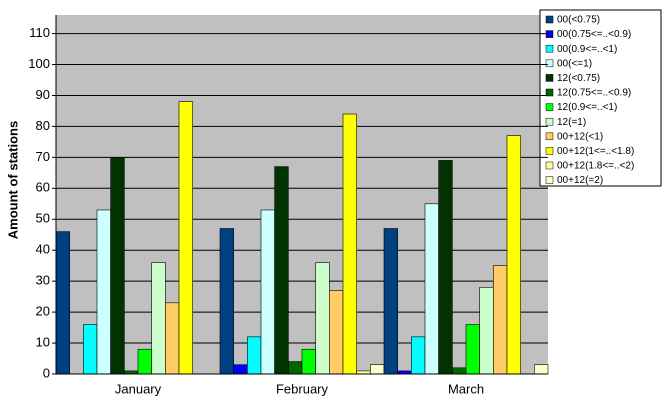 Image resolution: width=667 pixels, height=415 pixels. What do you see at coordinates (43, 94) in the screenshot?
I see `y-tick-label: 90` at bounding box center [43, 94].